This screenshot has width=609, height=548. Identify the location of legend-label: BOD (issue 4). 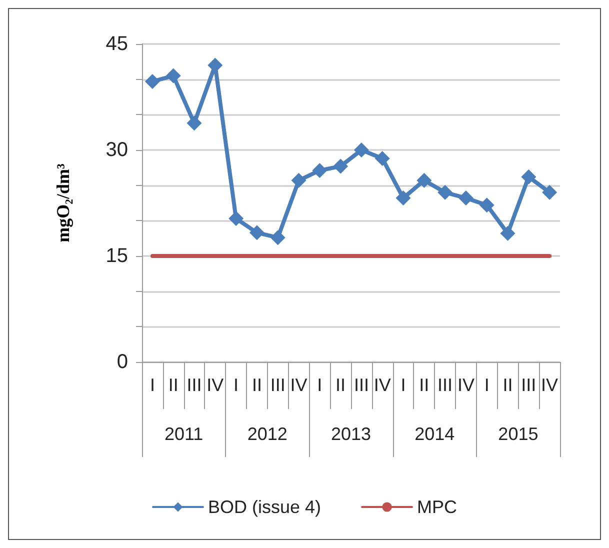
(265, 507).